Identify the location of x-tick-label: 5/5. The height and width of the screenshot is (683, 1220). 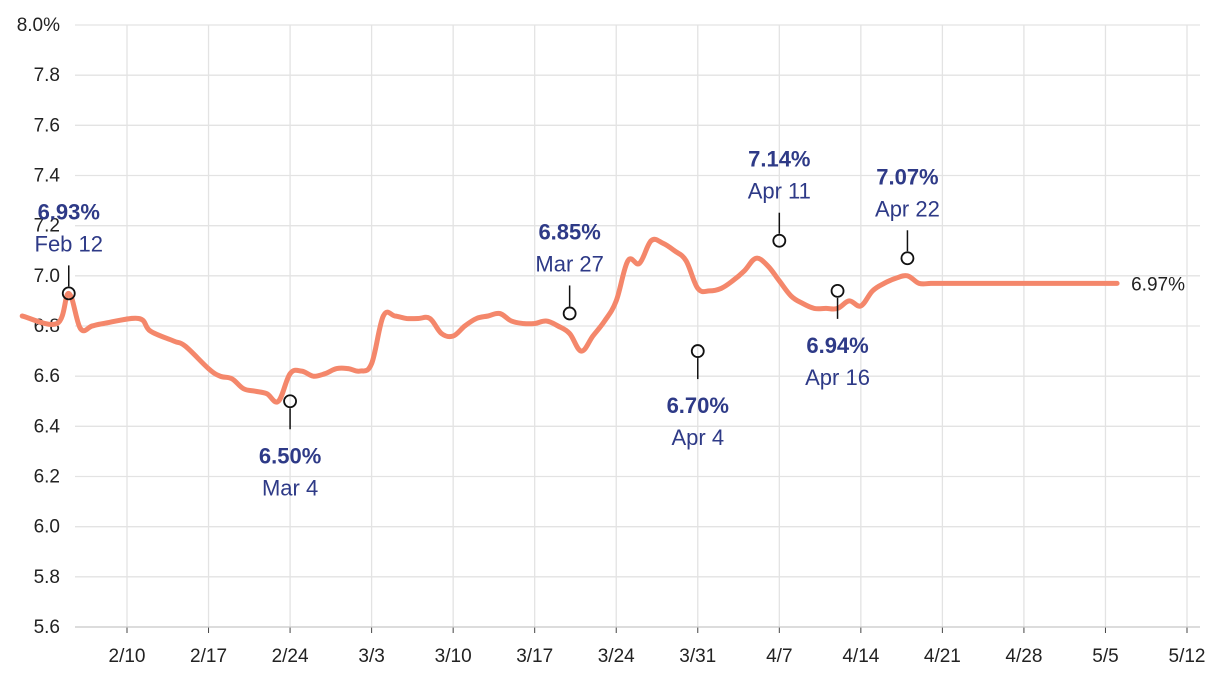
(1105, 656).